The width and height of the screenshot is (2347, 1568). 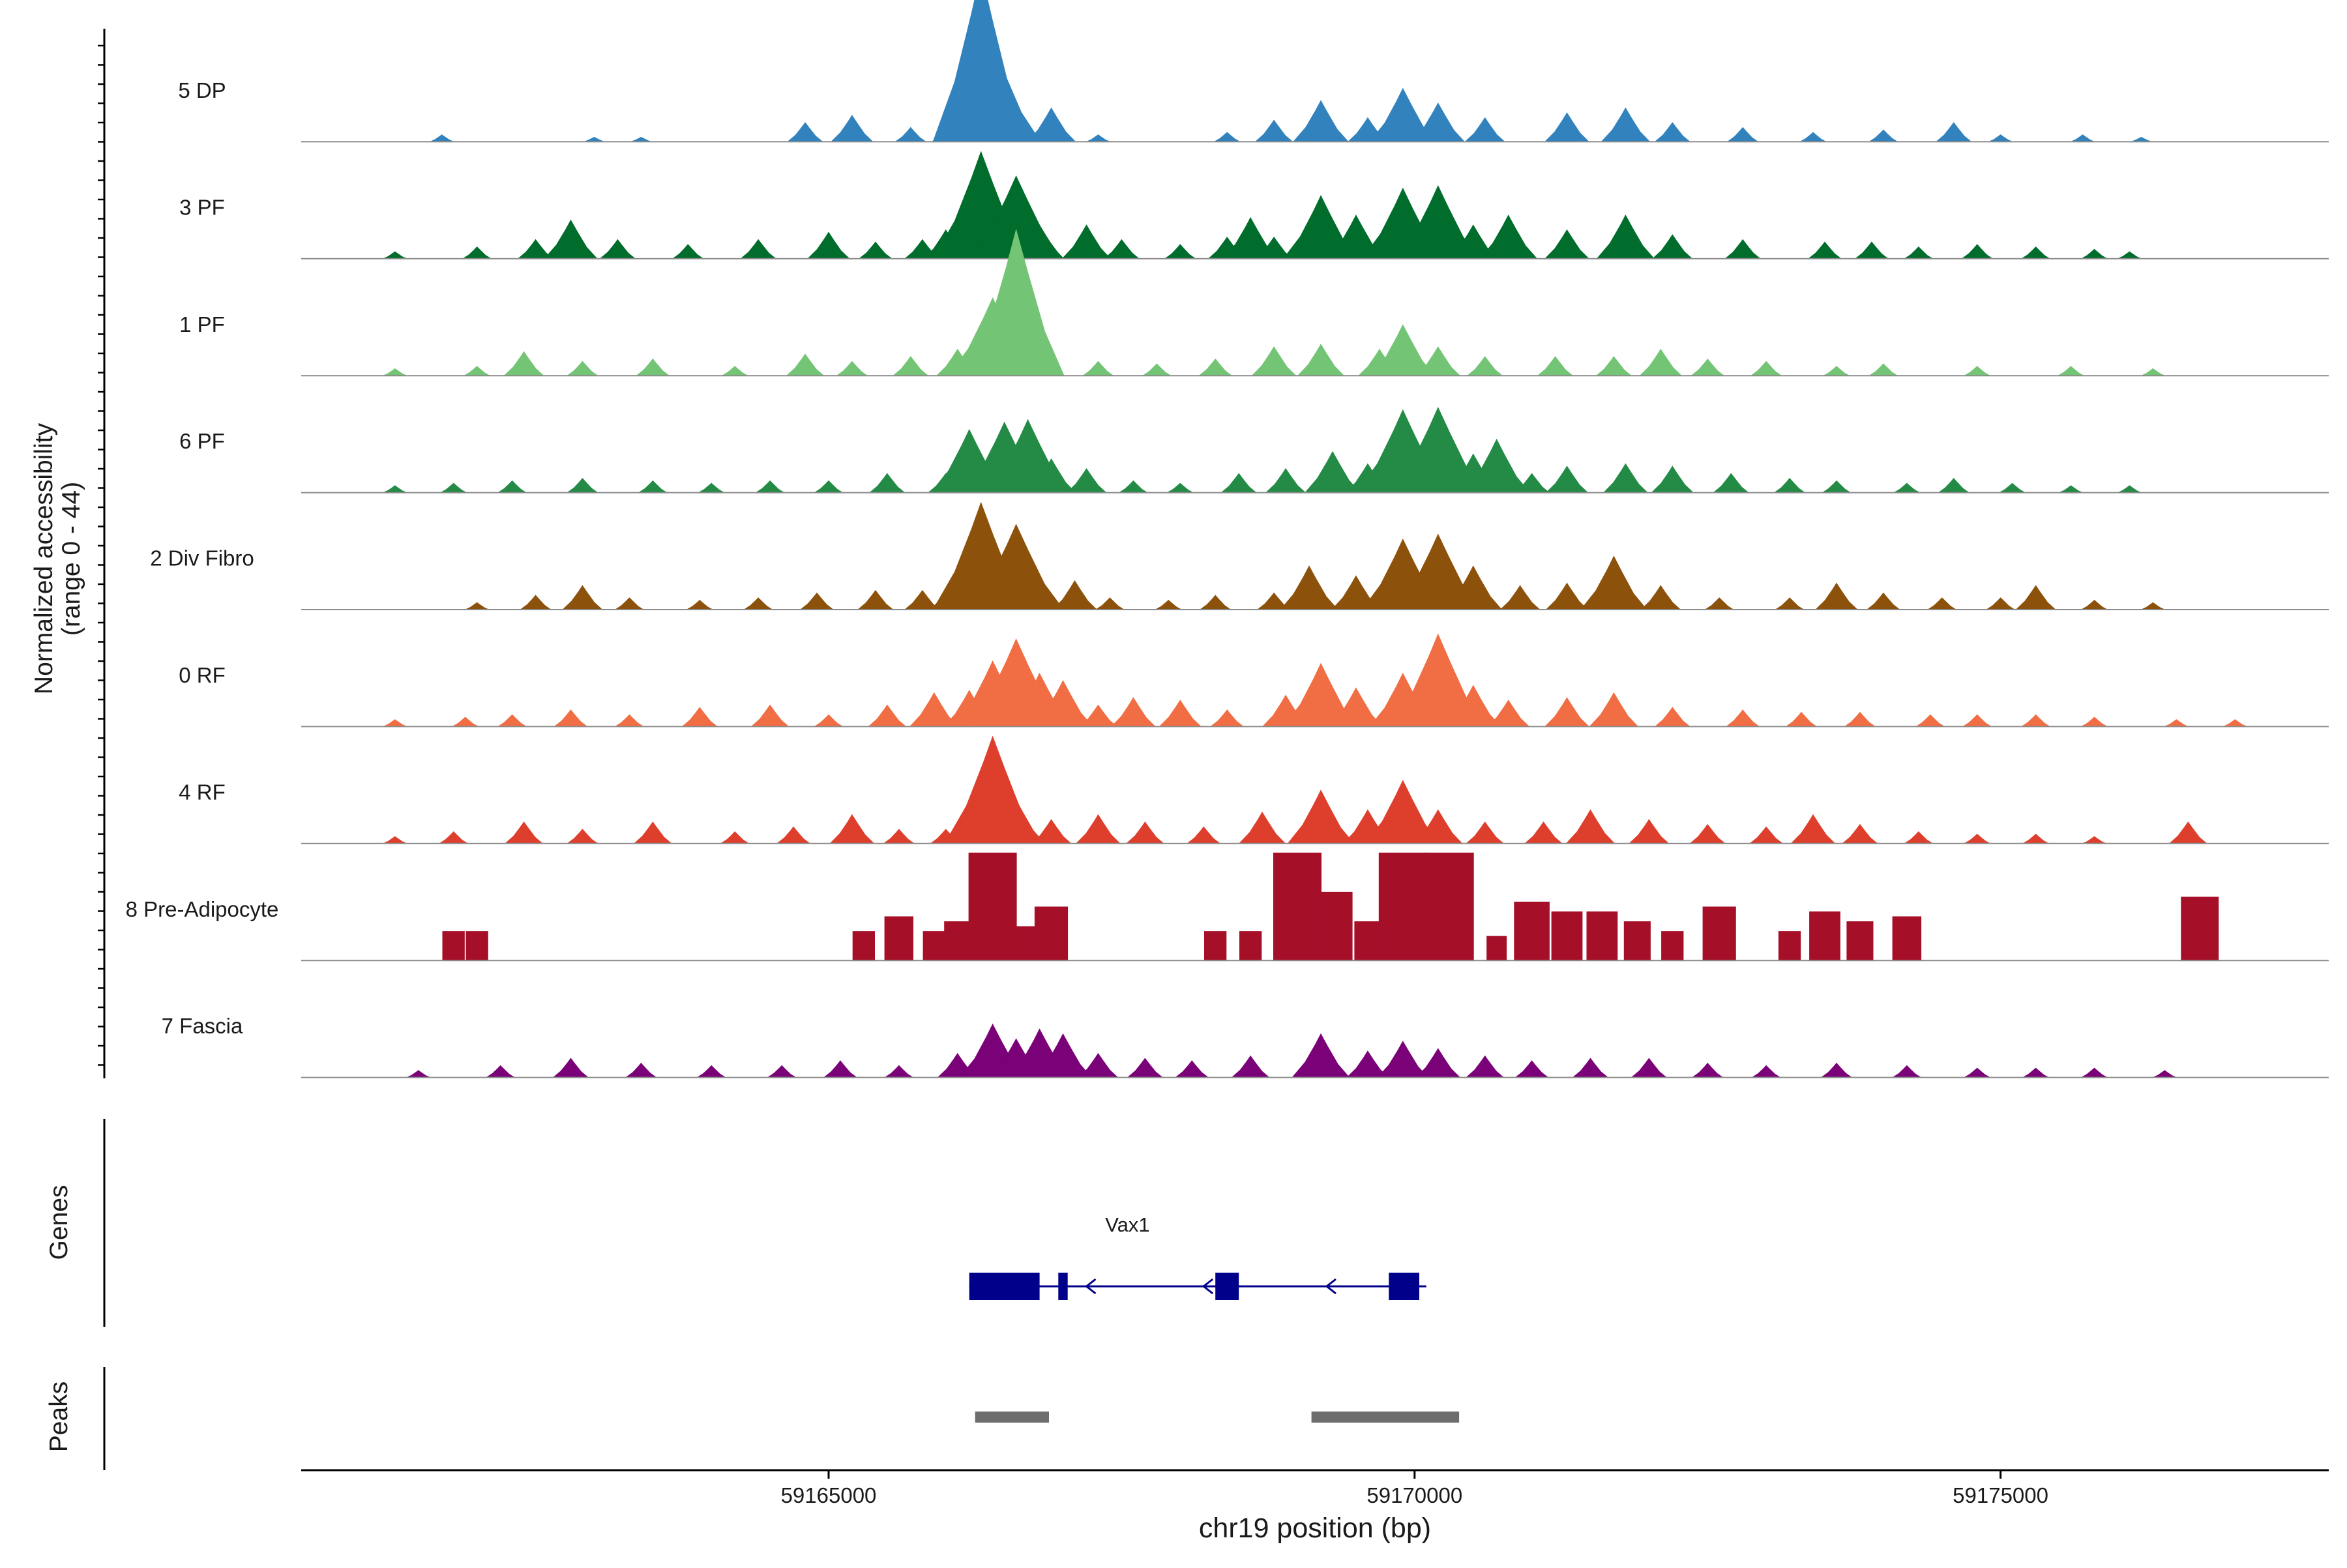 What do you see at coordinates (1254, 790) in the screenshot?
I see `track-4-rf: 4 RF` at bounding box center [1254, 790].